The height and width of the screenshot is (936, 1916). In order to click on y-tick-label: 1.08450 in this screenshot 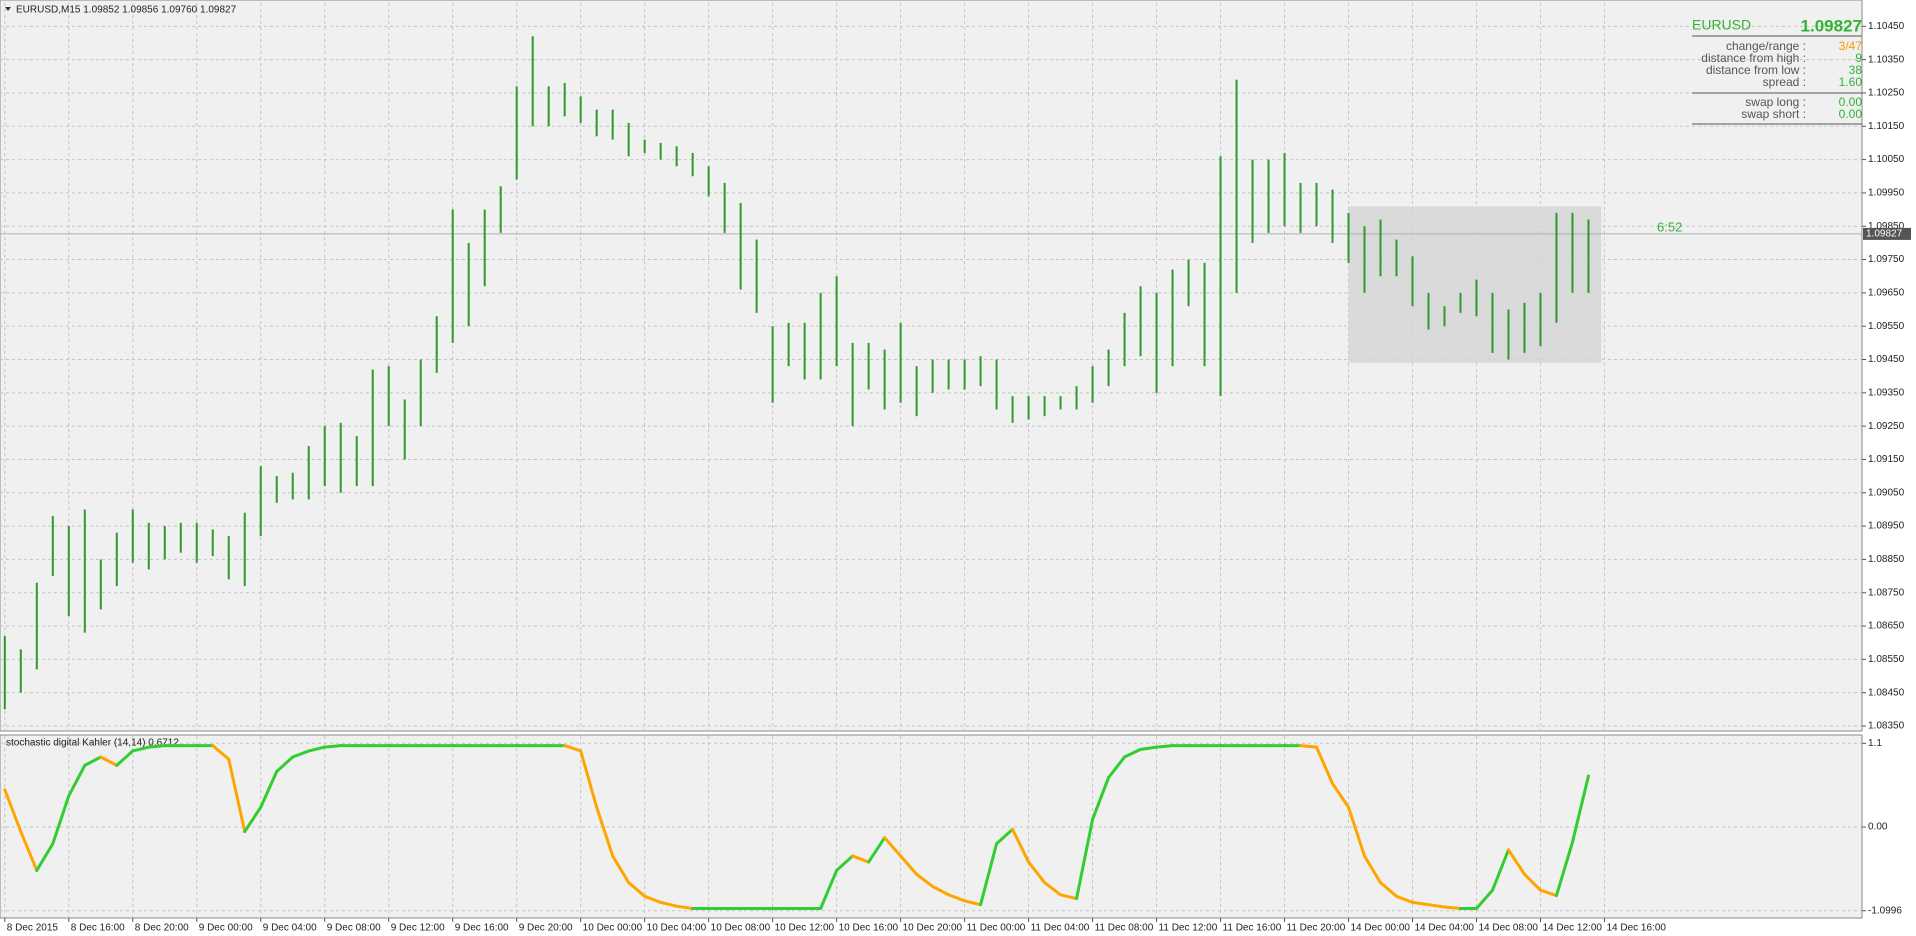, I will do `click(1886, 692)`.